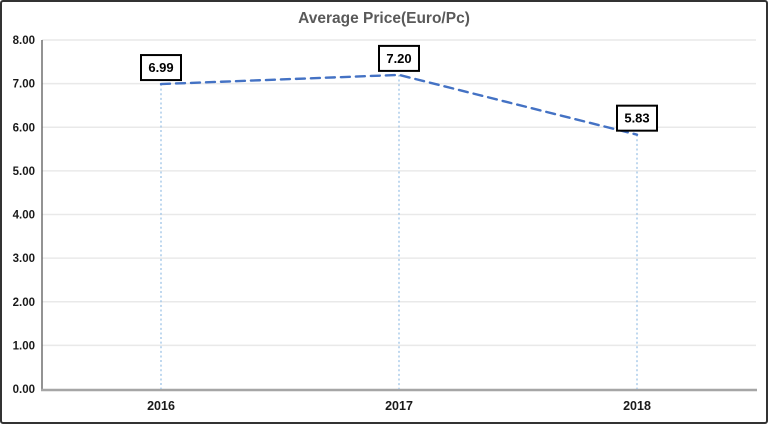  Describe the element at coordinates (24, 346) in the screenshot. I see `y-axis-tick-label: 1.00` at that location.